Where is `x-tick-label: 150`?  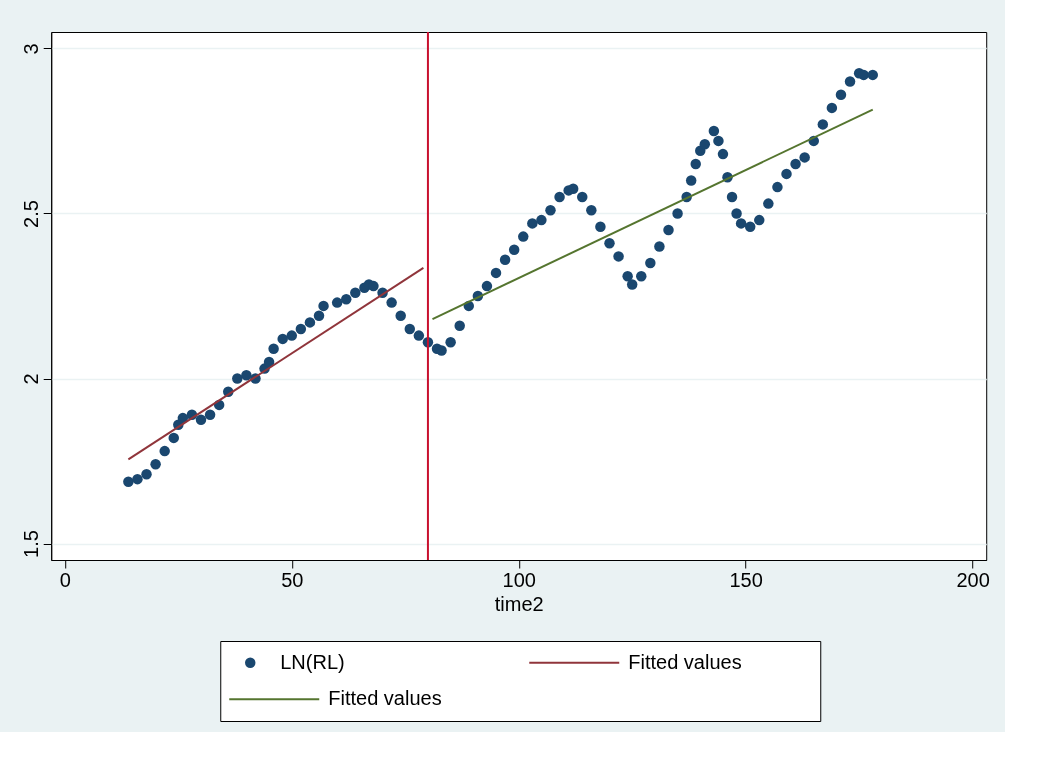
x-tick-label: 150 is located at coordinates (746, 579).